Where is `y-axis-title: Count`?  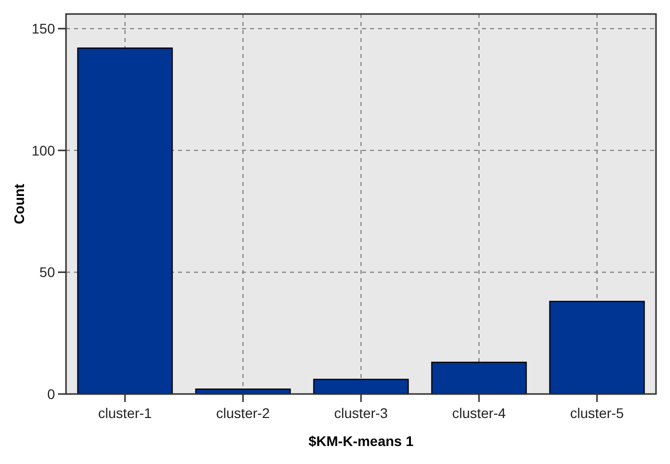 y-axis-title: Count is located at coordinates (19, 203).